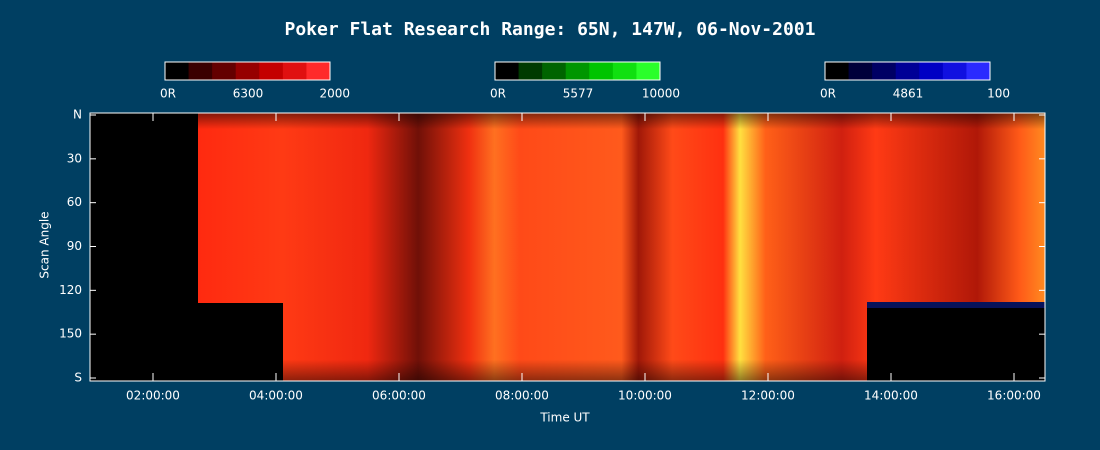 The height and width of the screenshot is (450, 1100). What do you see at coordinates (70, 334) in the screenshot?
I see `y-tick-label: 150` at bounding box center [70, 334].